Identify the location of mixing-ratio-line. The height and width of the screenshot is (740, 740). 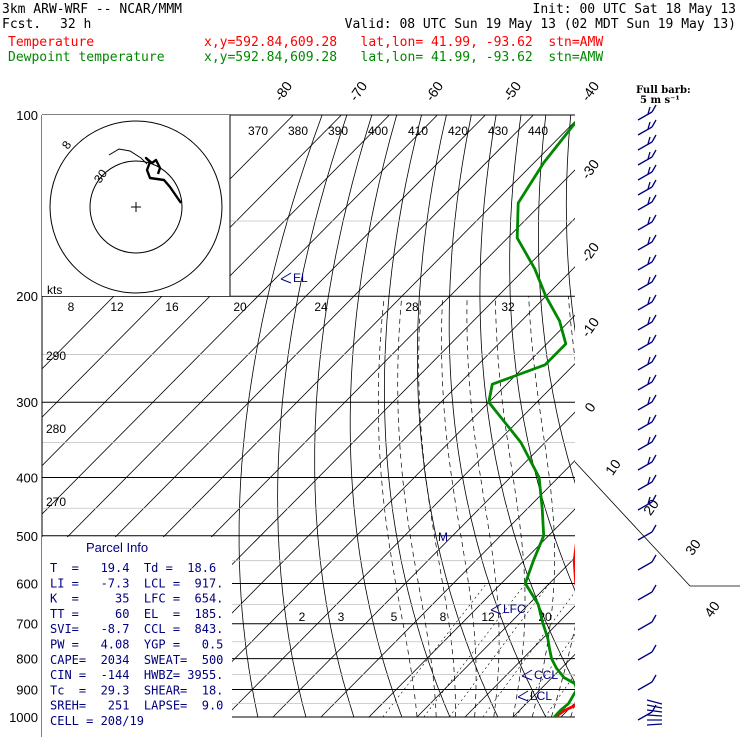
(528, 654).